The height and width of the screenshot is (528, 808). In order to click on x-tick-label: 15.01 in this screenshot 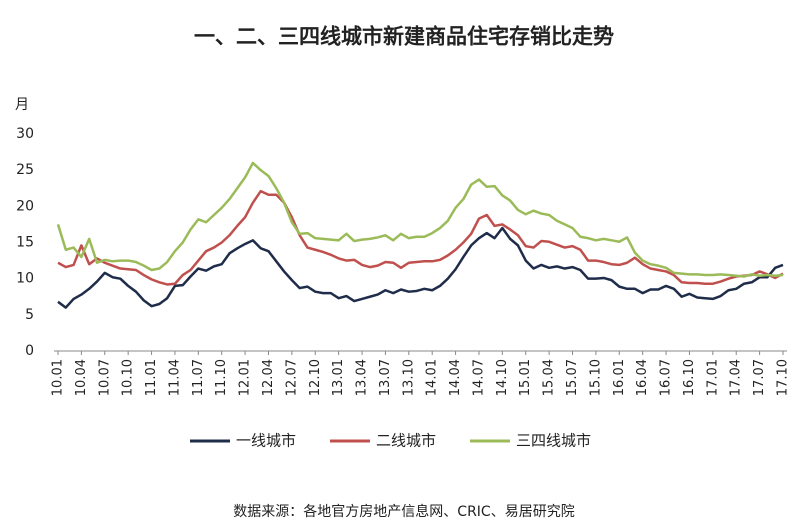, I will do `click(525, 377)`.